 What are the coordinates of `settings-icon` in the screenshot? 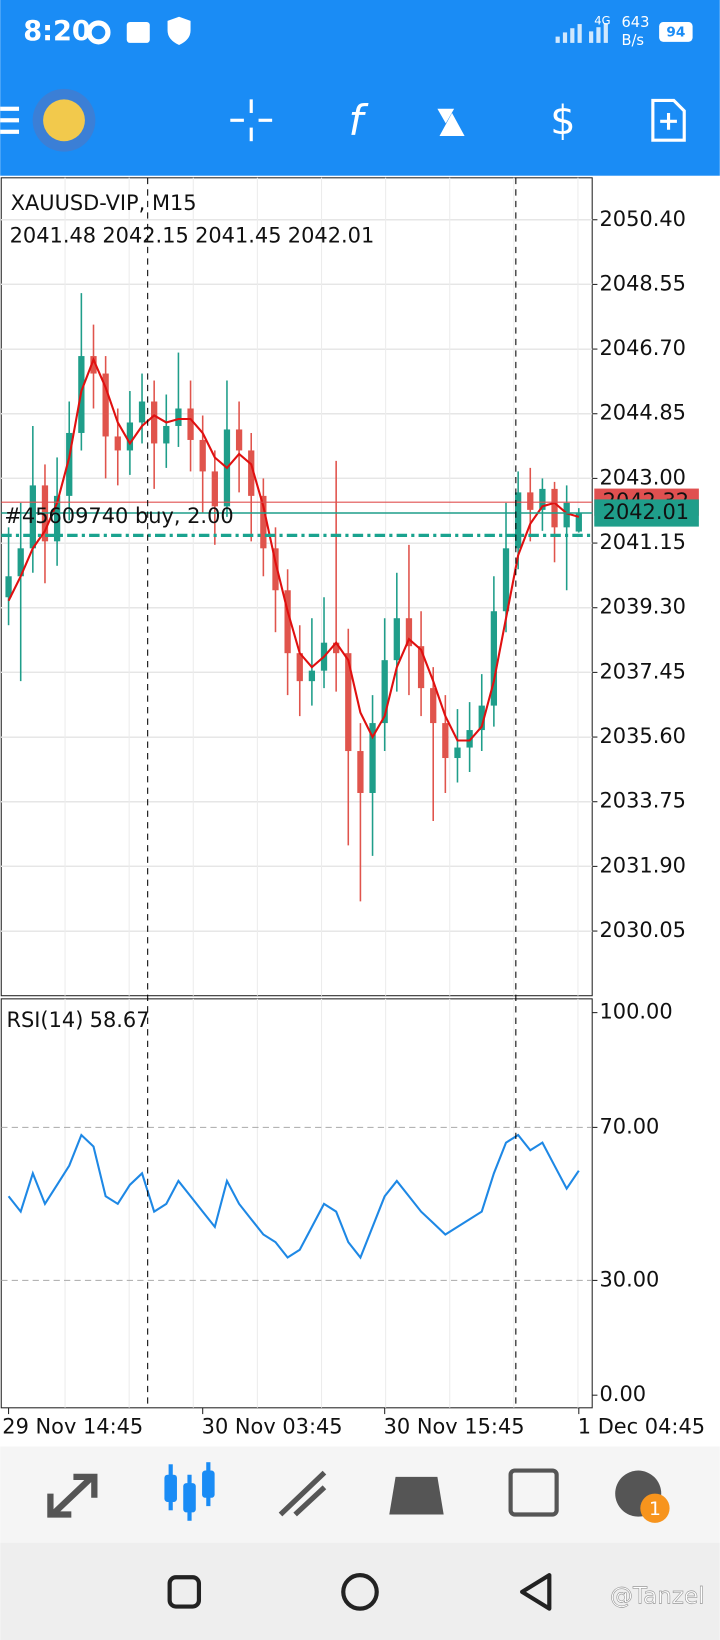 It's located at (98, 32).